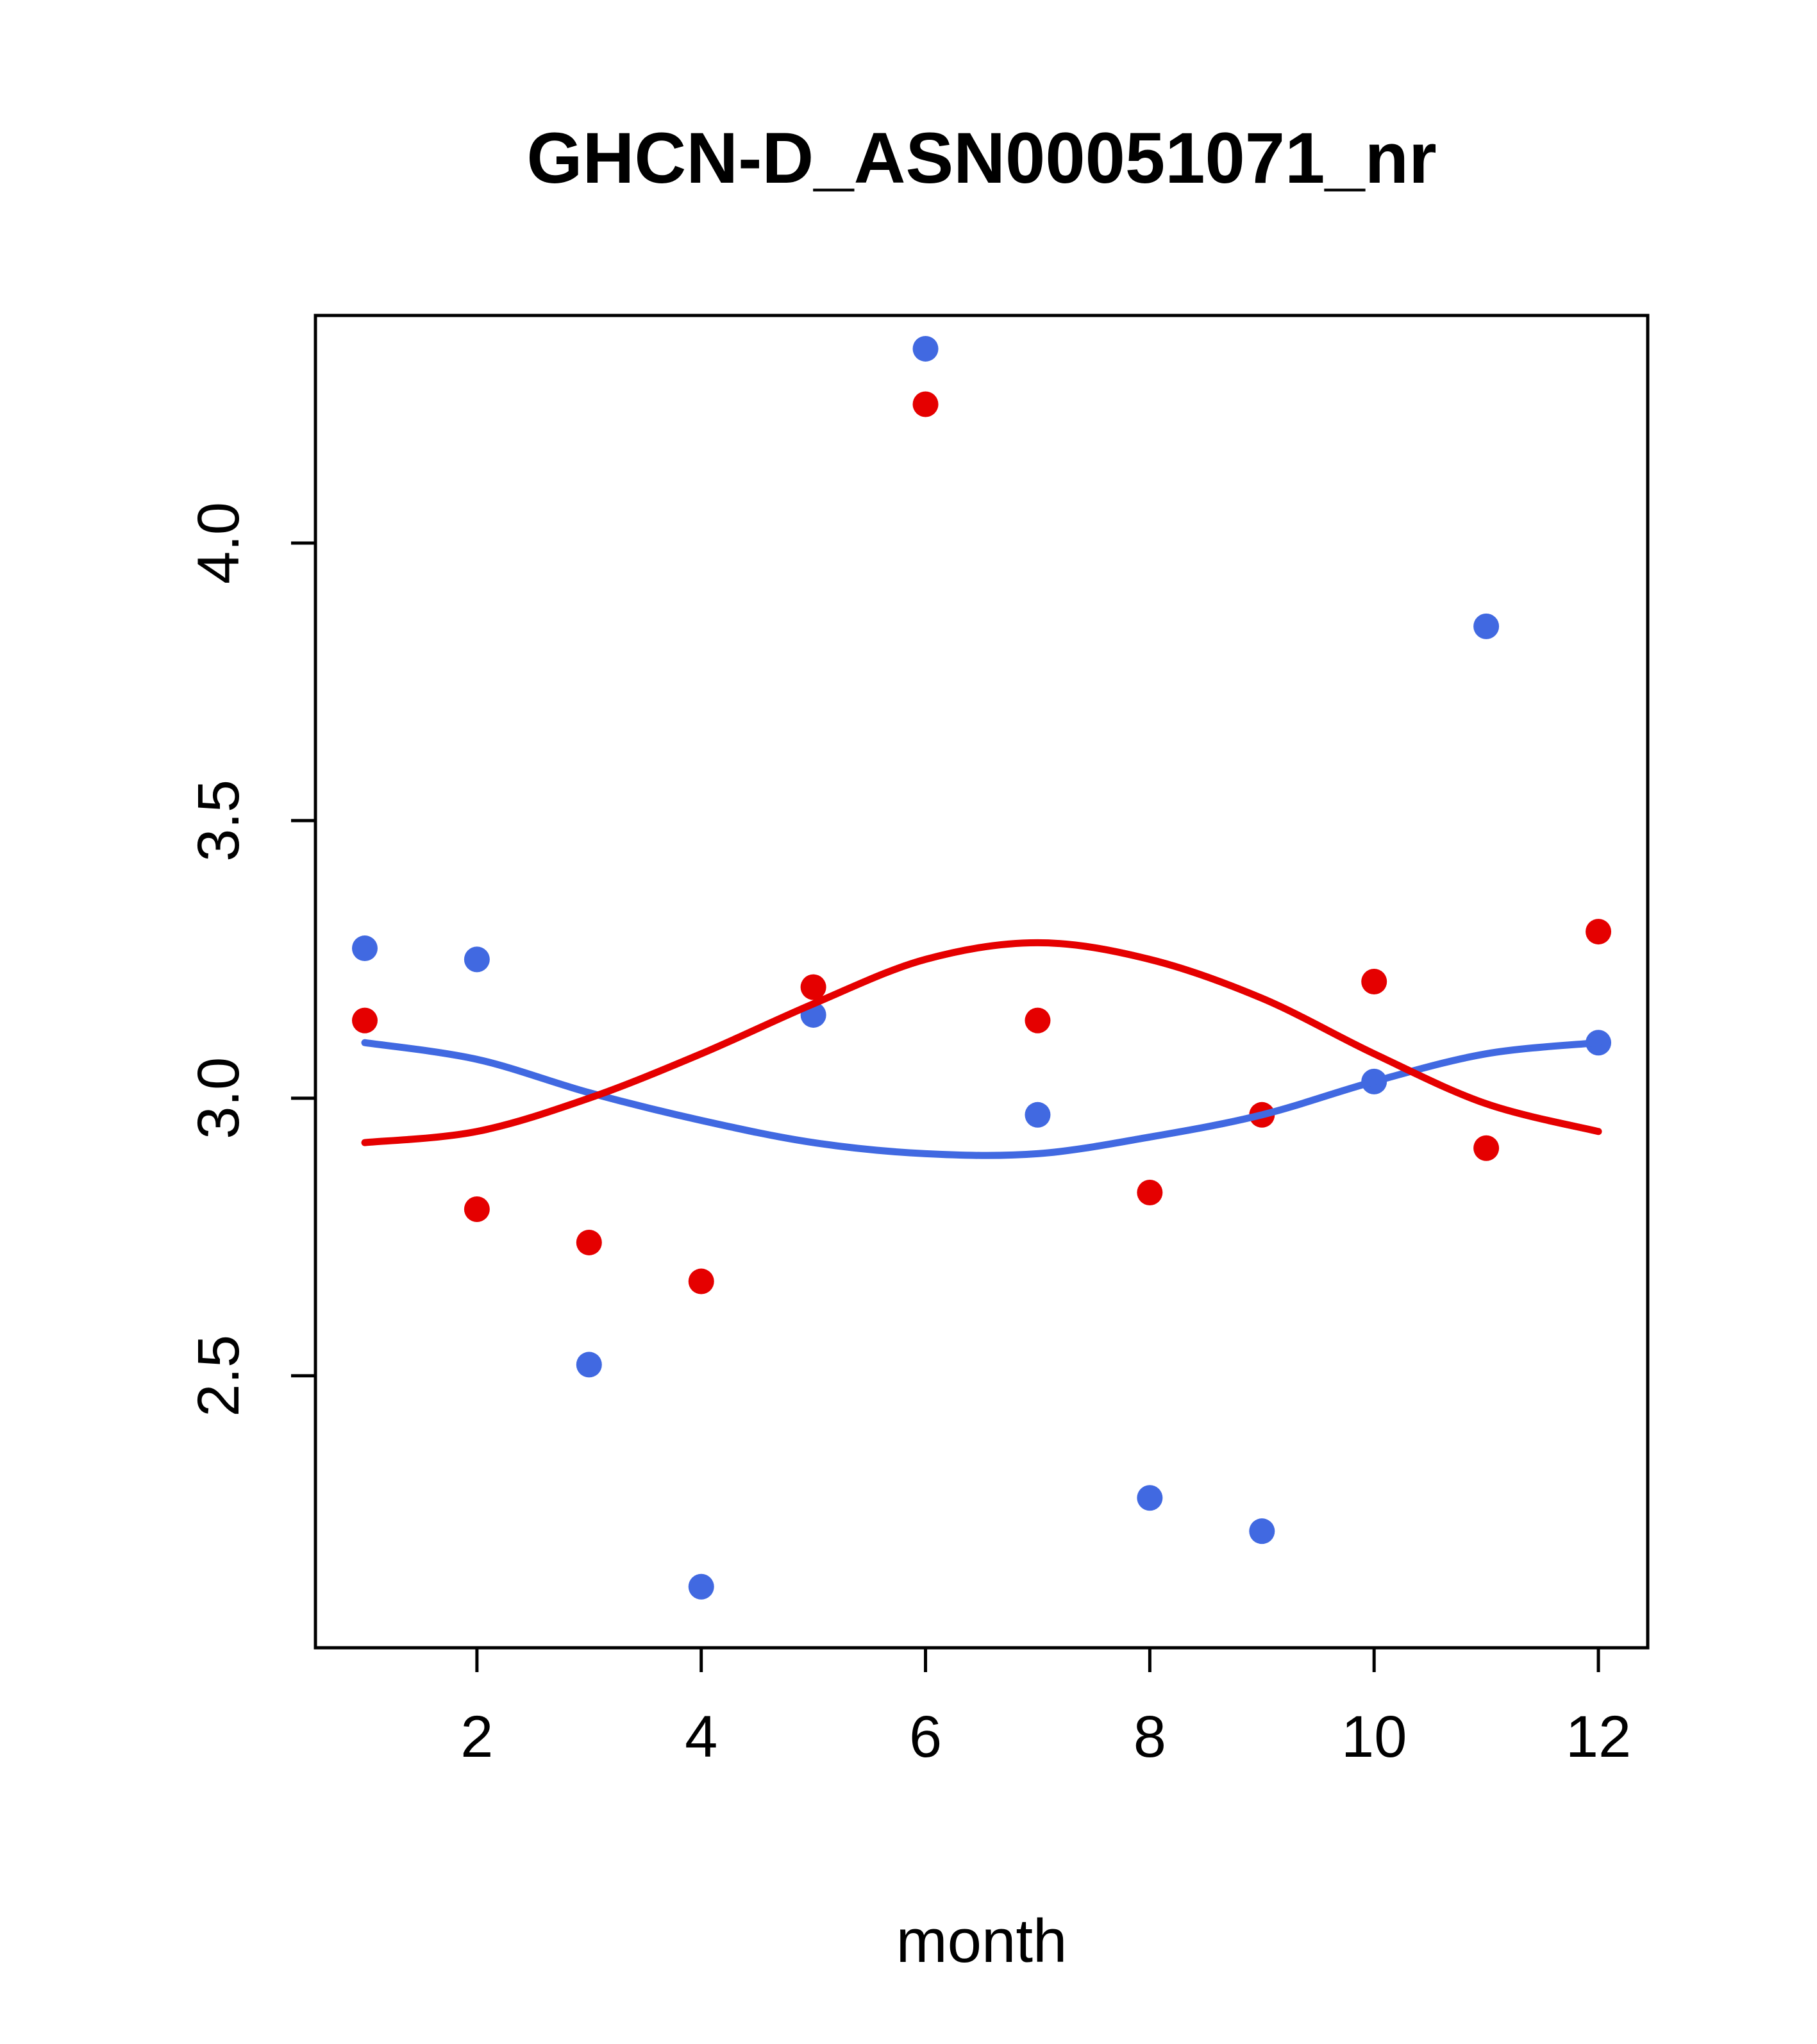 The width and height of the screenshot is (1817, 2044). I want to click on plot-title: GHCN-D_ASN00051071_nr, so click(981, 158).